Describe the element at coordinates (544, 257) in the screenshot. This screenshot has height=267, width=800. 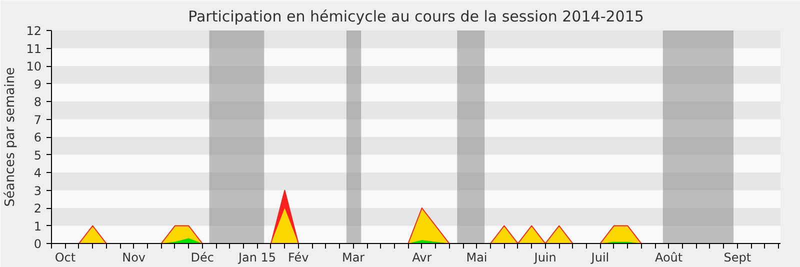
I see `x-tick-label: Juin` at that location.